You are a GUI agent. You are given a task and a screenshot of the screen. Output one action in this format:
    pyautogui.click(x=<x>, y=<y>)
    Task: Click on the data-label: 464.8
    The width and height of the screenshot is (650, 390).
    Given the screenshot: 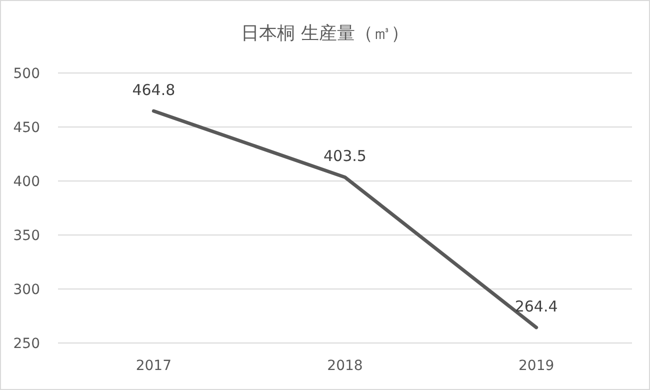 What is the action you would take?
    pyautogui.click(x=154, y=90)
    